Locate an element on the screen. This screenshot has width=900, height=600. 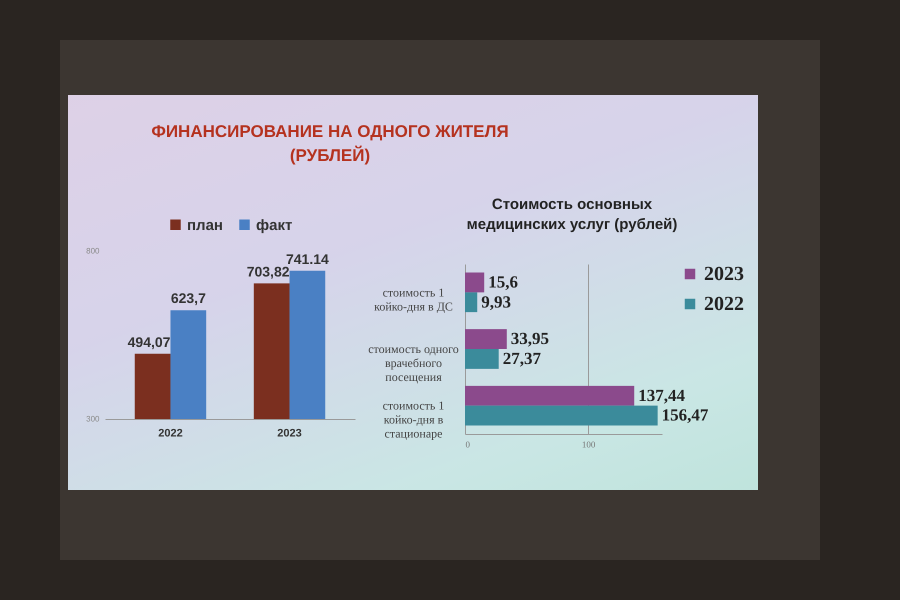
y-tick-label: стоимость 1 койко-дня в стационаре is located at coordinates (413, 419).